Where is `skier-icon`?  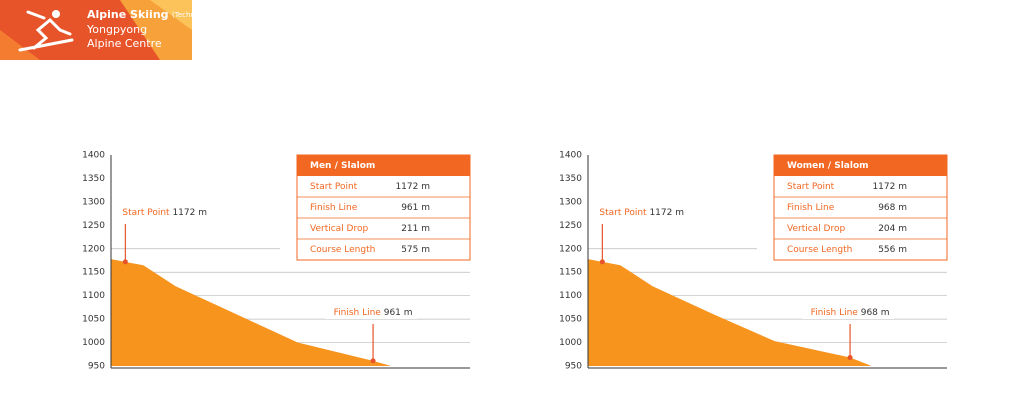 skier-icon is located at coordinates (46, 31).